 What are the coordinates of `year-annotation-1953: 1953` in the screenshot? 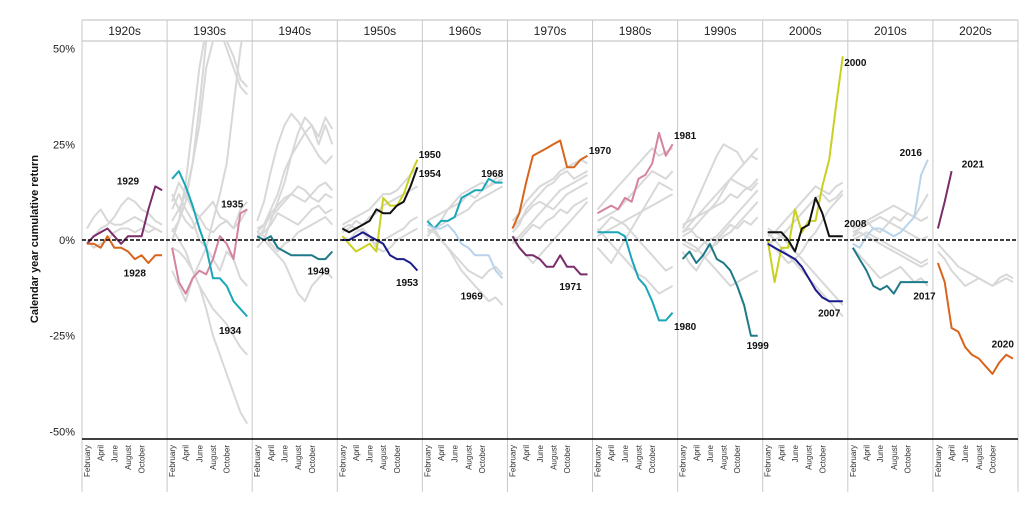 It's located at (407, 283).